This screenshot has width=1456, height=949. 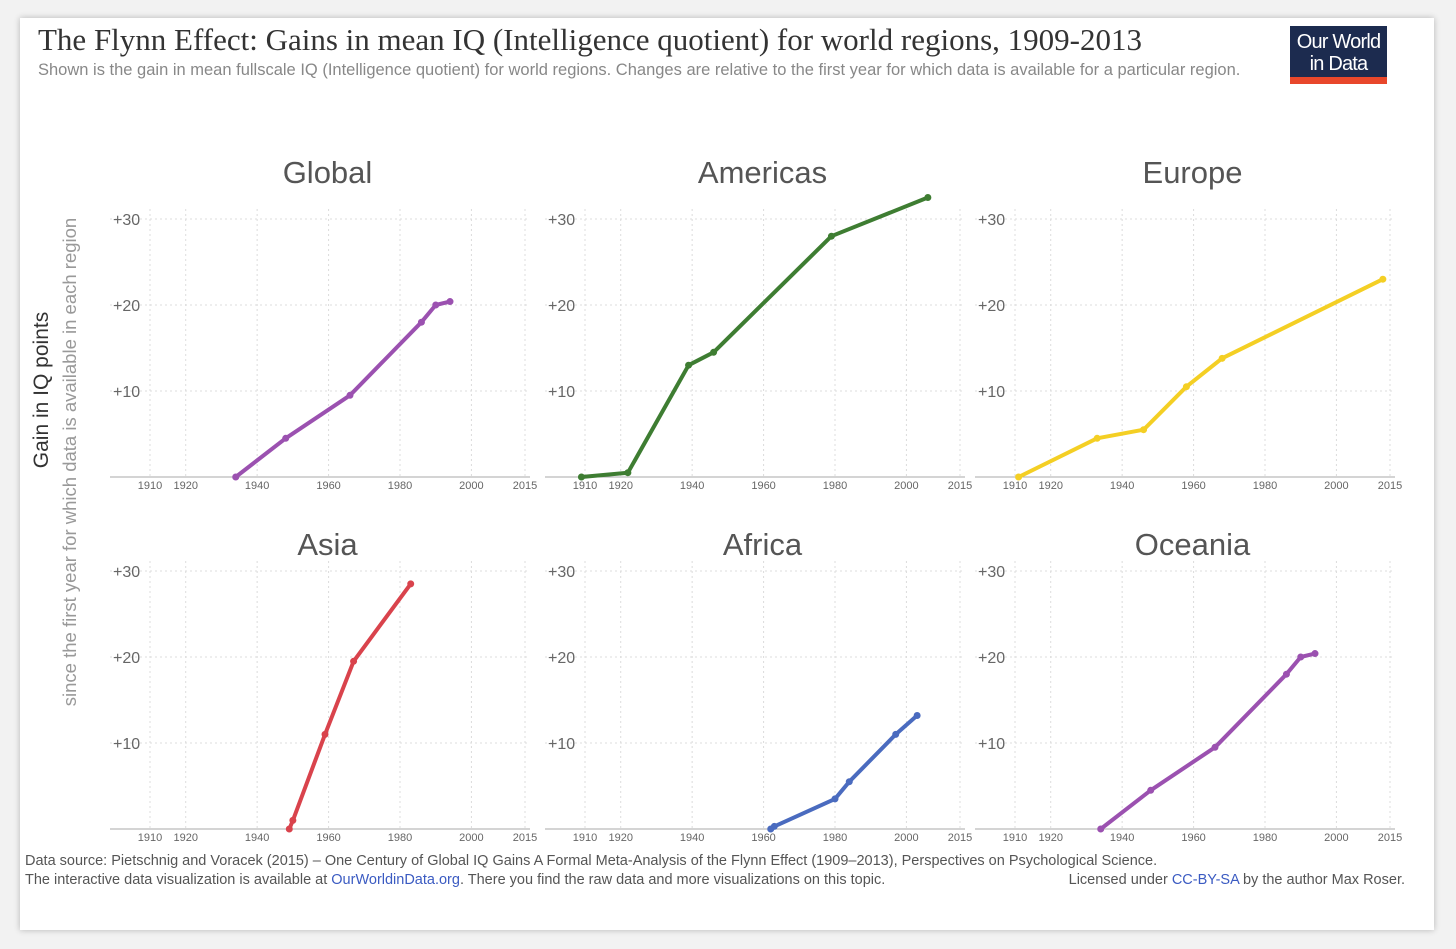 What do you see at coordinates (1390, 486) in the screenshot?
I see `europe-xtick-label: 2015` at bounding box center [1390, 486].